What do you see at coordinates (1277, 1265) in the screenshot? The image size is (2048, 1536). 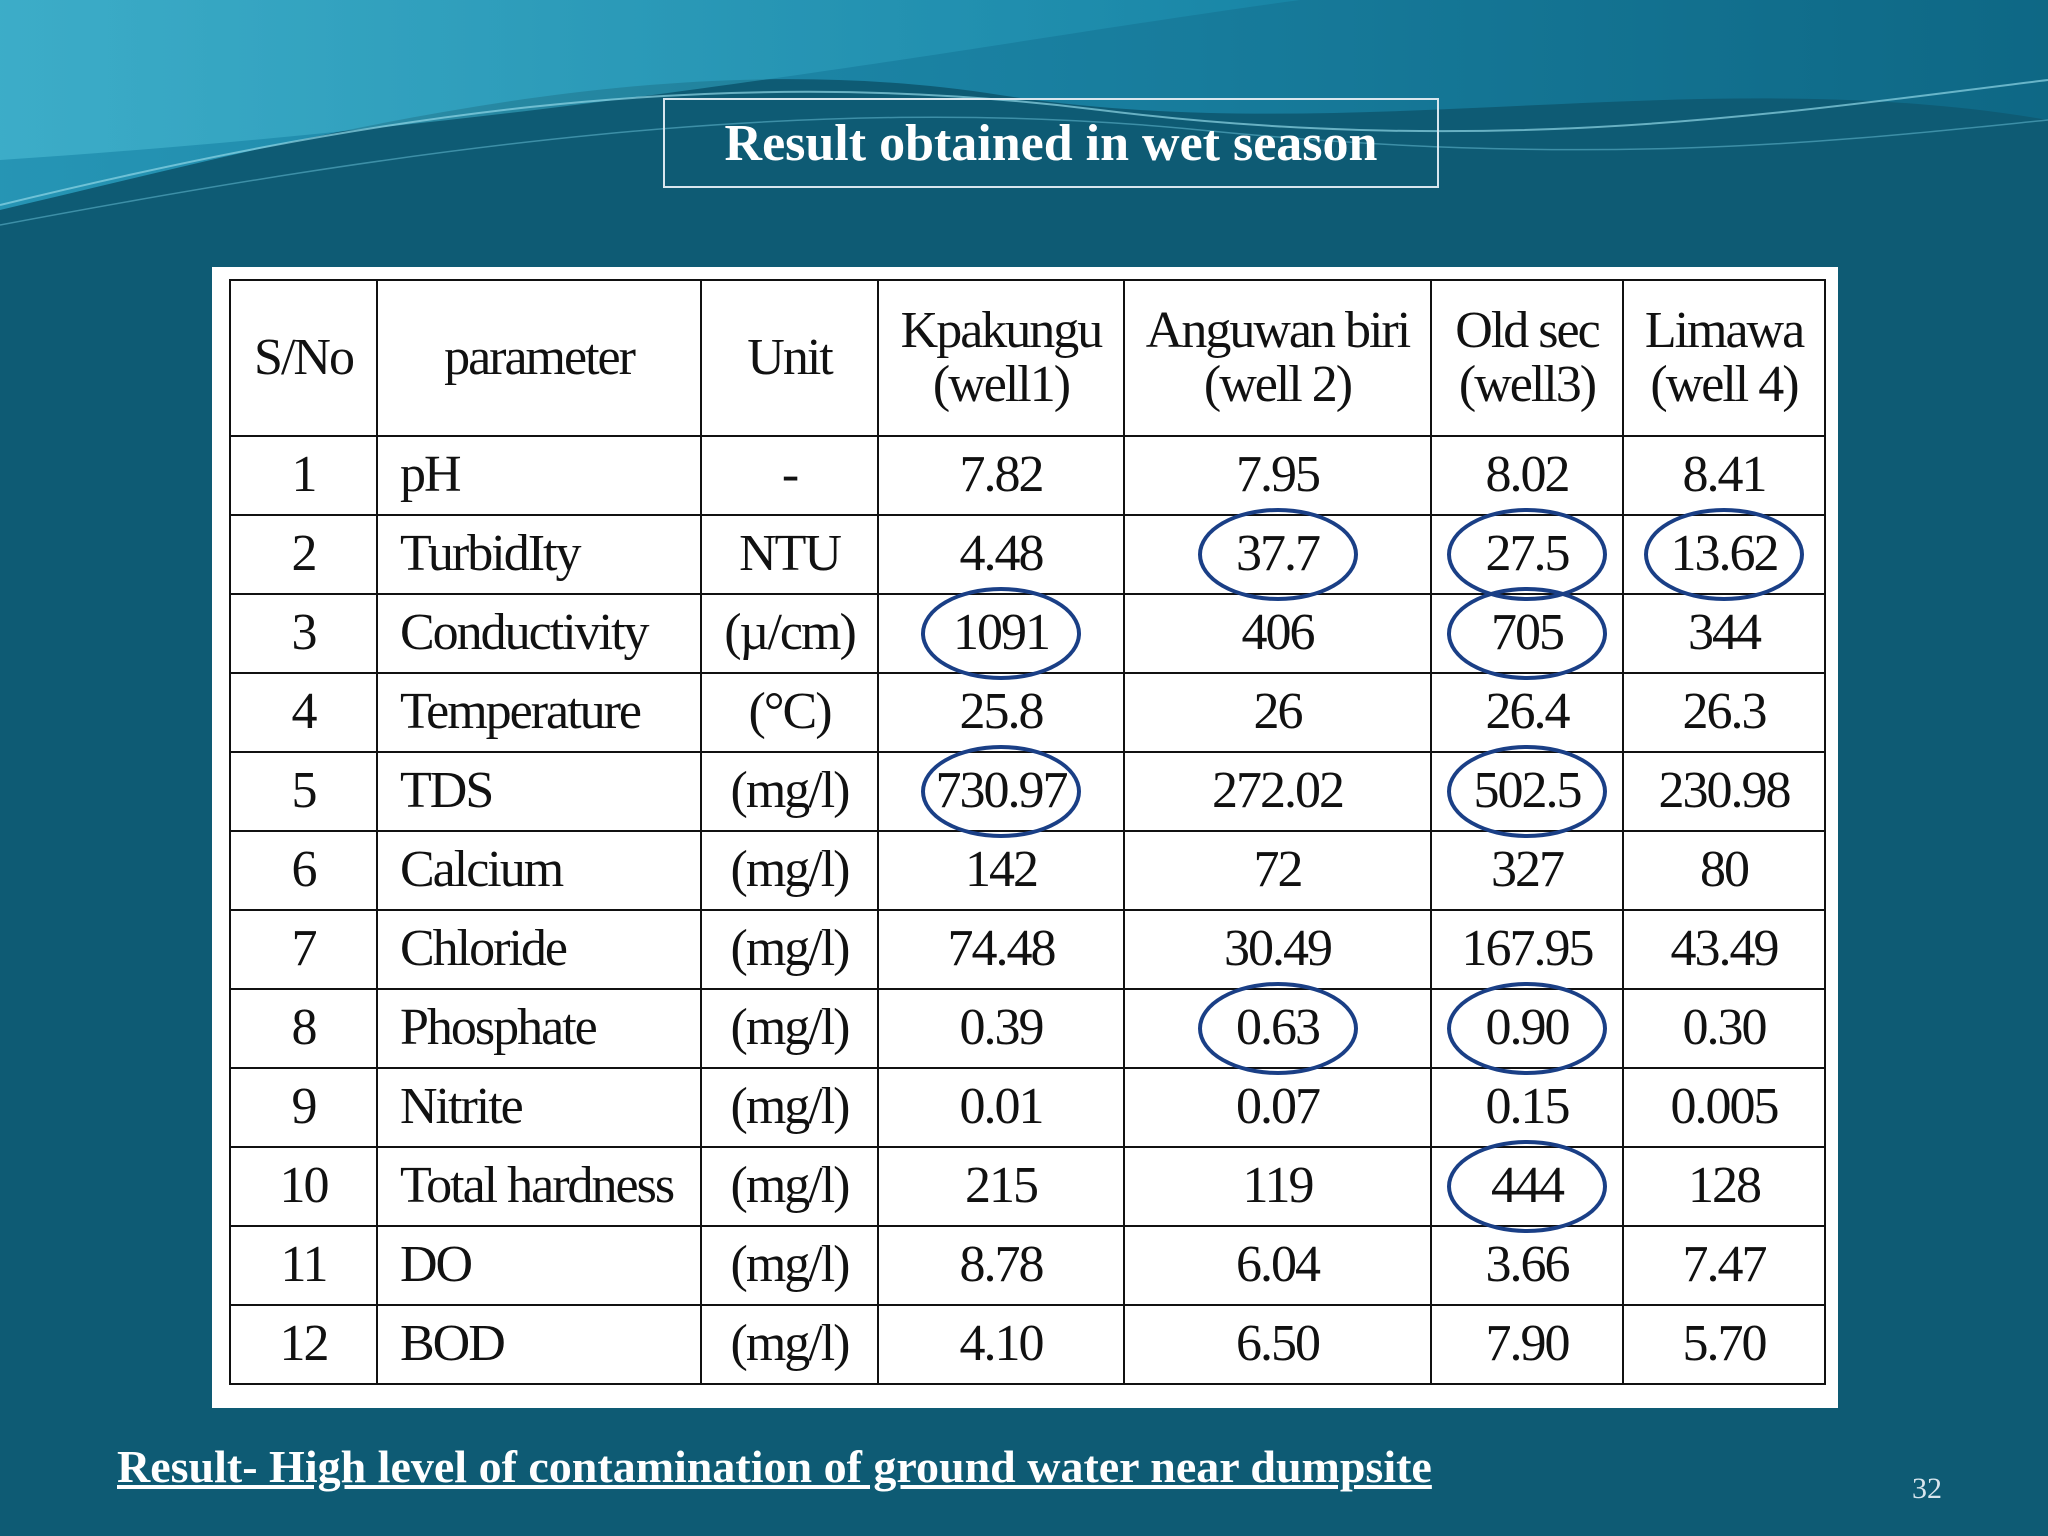 I see `cell-well2: 6.04` at bounding box center [1277, 1265].